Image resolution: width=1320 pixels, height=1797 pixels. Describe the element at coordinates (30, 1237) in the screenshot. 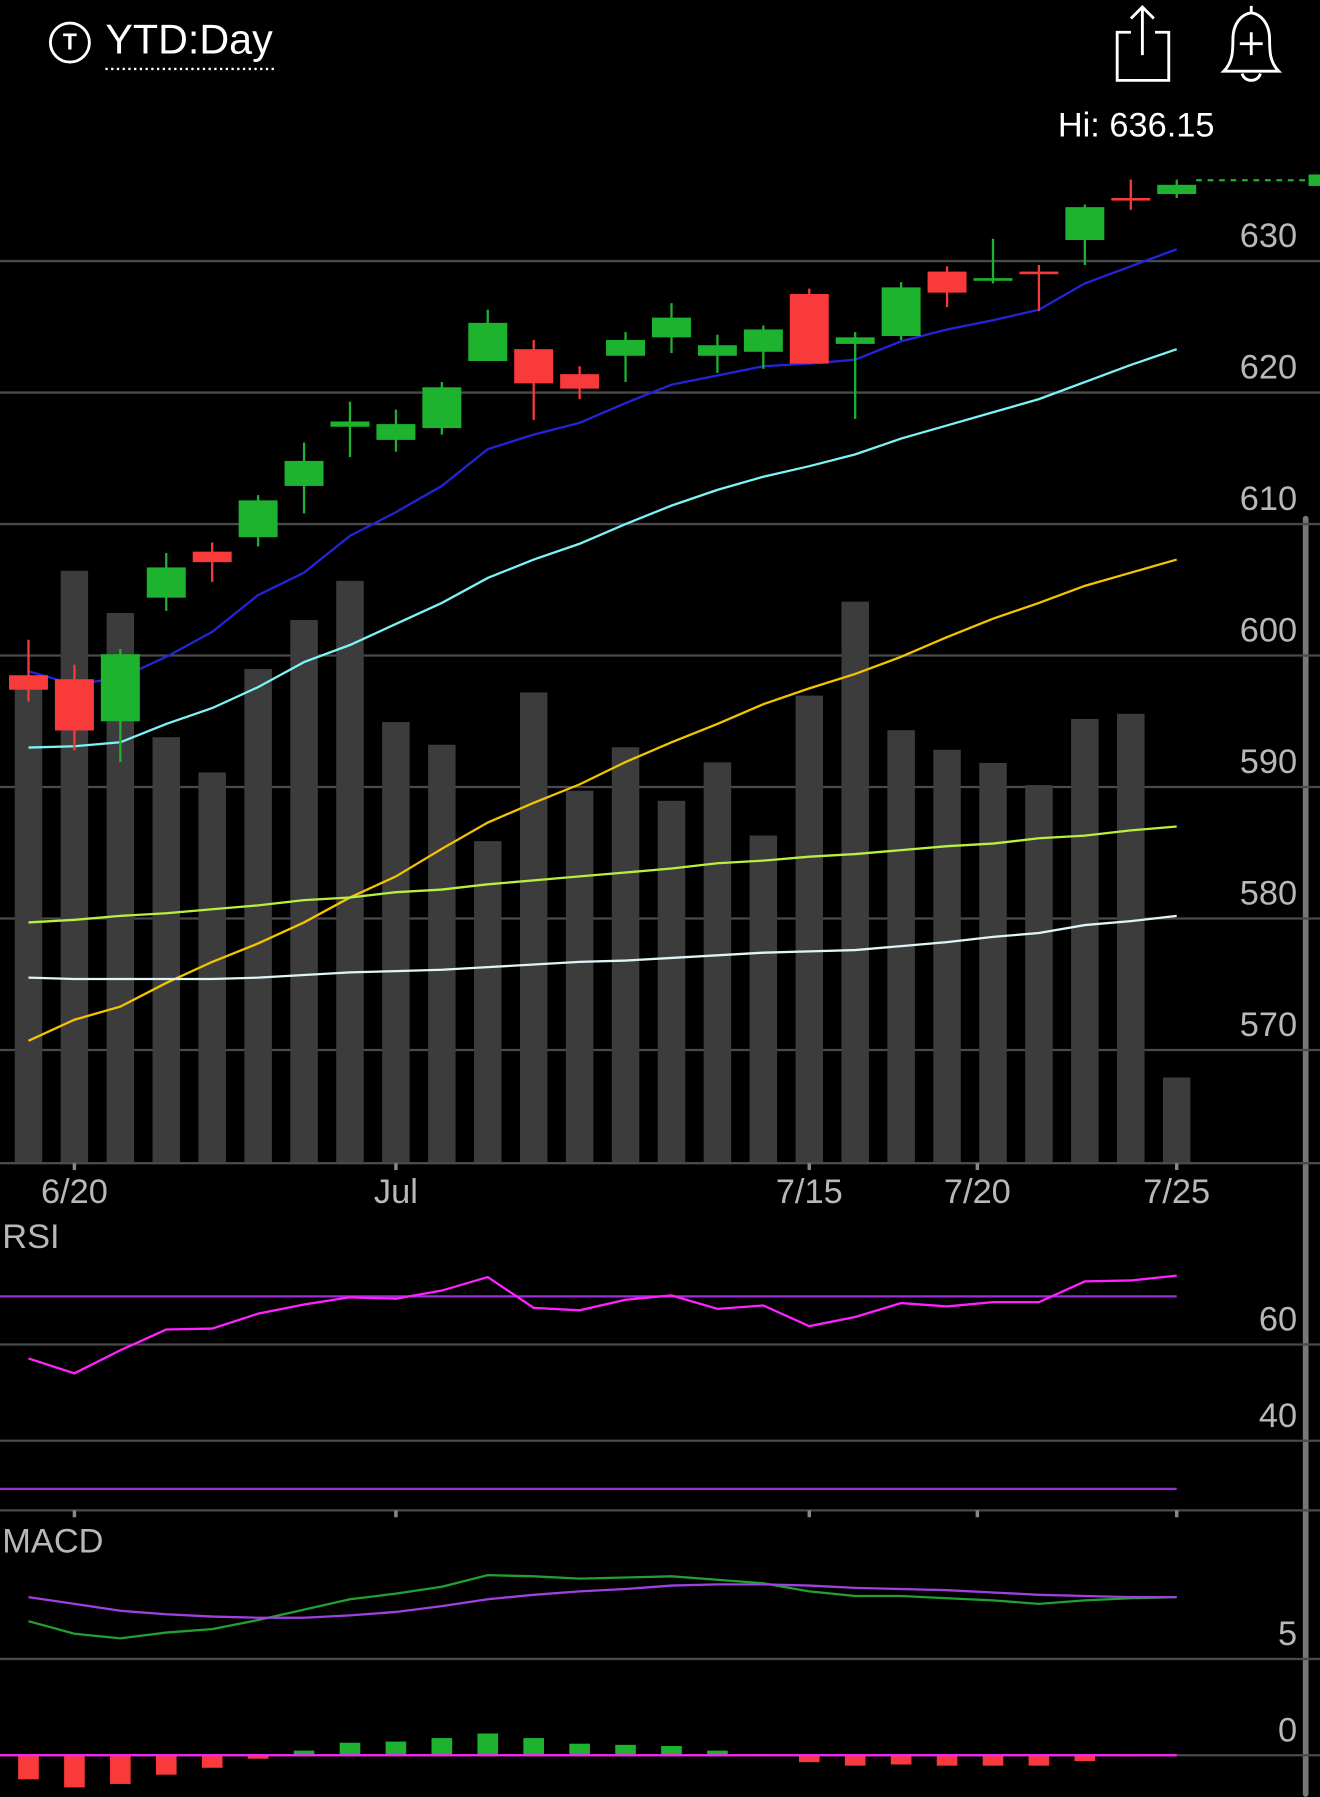

I see `panel-title: RSI` at that location.